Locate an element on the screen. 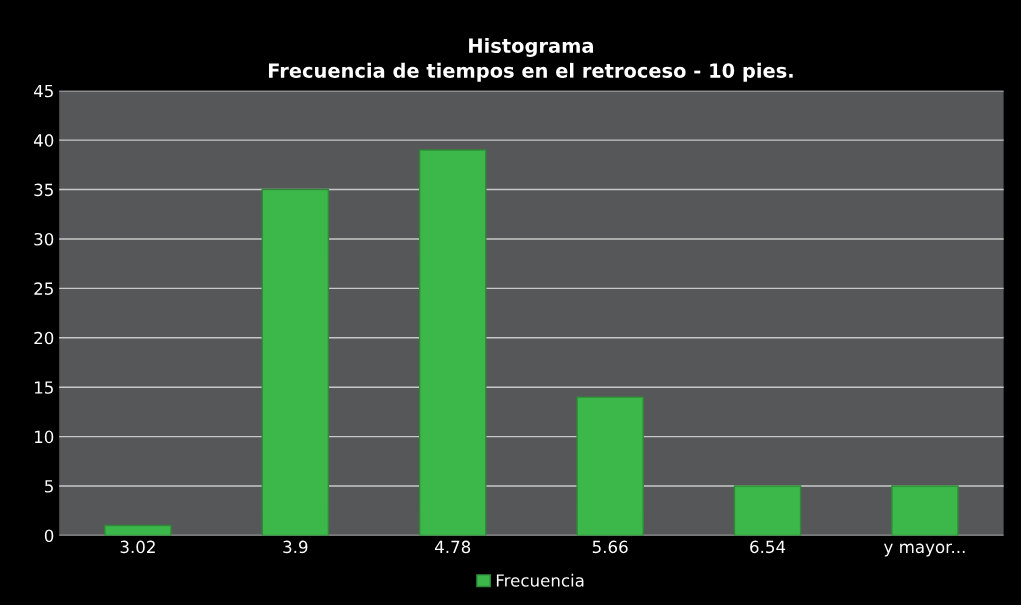 The image size is (1021, 605). y-tick-label: 30 is located at coordinates (44, 239).